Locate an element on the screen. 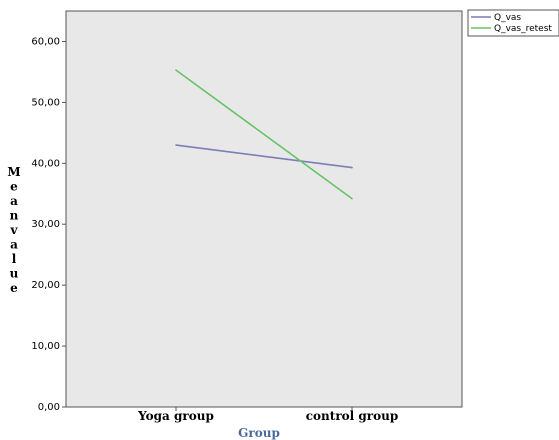 This screenshot has height=440, width=559. legend-label: Q_vas_retest is located at coordinates (523, 29).